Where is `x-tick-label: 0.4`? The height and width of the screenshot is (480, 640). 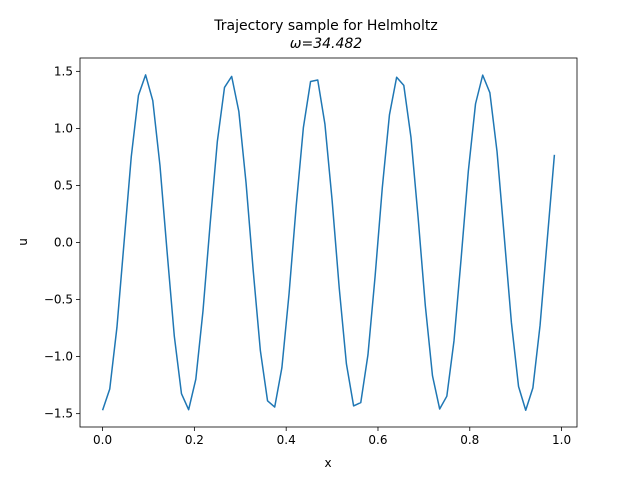 x-tick-label: 0.4 is located at coordinates (286, 440).